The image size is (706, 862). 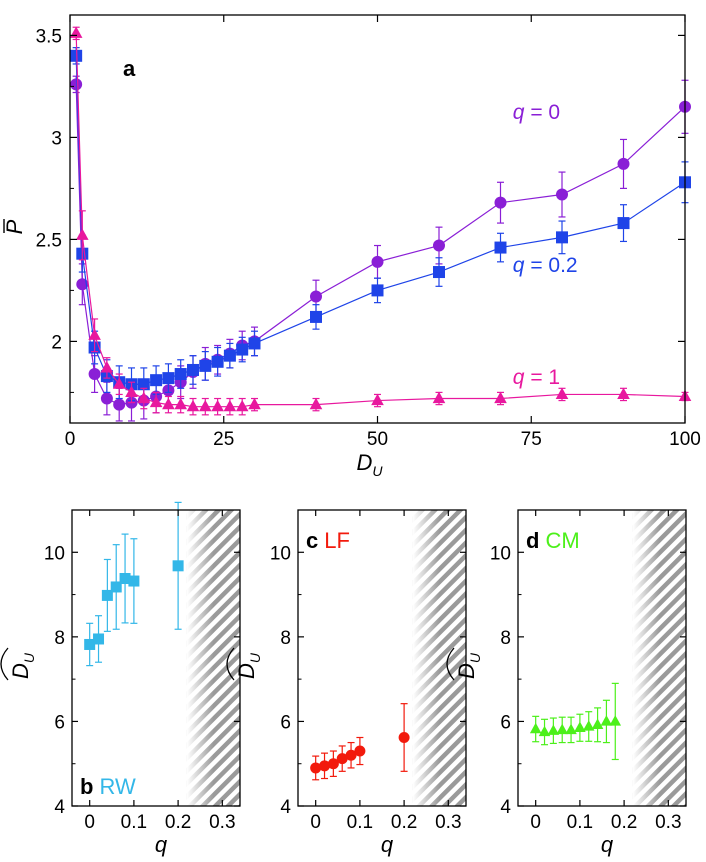 I want to click on y-tick-label: 3, so click(x=56, y=138).